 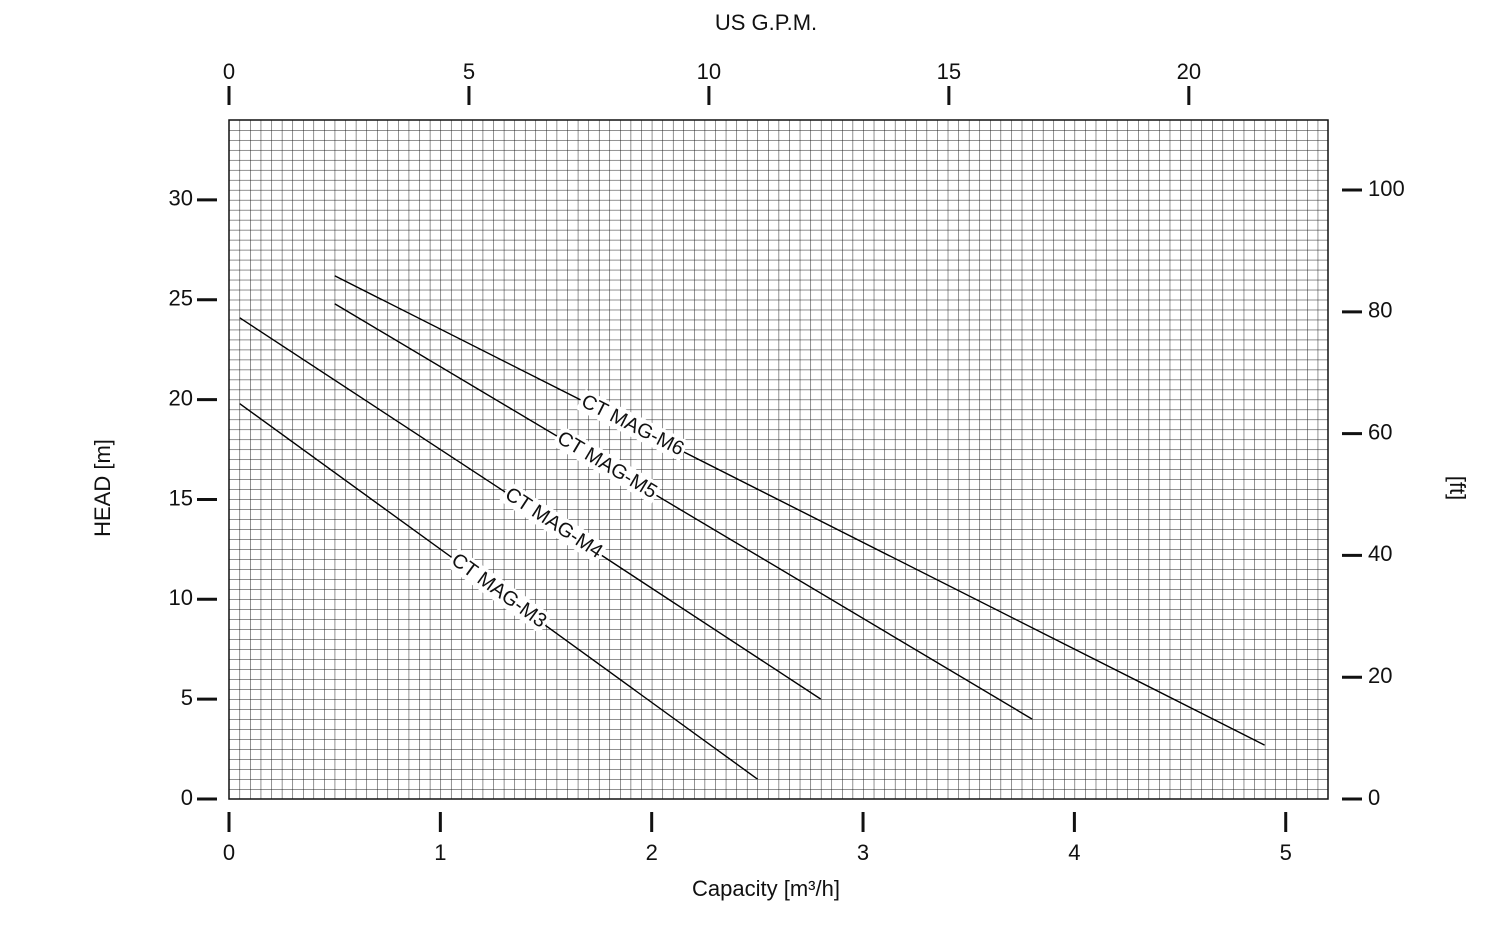 I want to click on y2-tick-label: 0, so click(x=1374, y=797).